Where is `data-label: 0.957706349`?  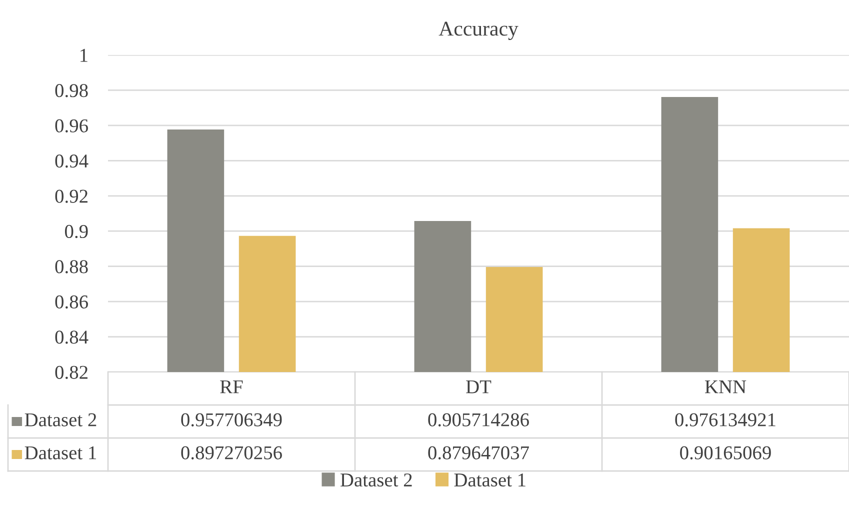
data-label: 0.957706349 is located at coordinates (231, 419).